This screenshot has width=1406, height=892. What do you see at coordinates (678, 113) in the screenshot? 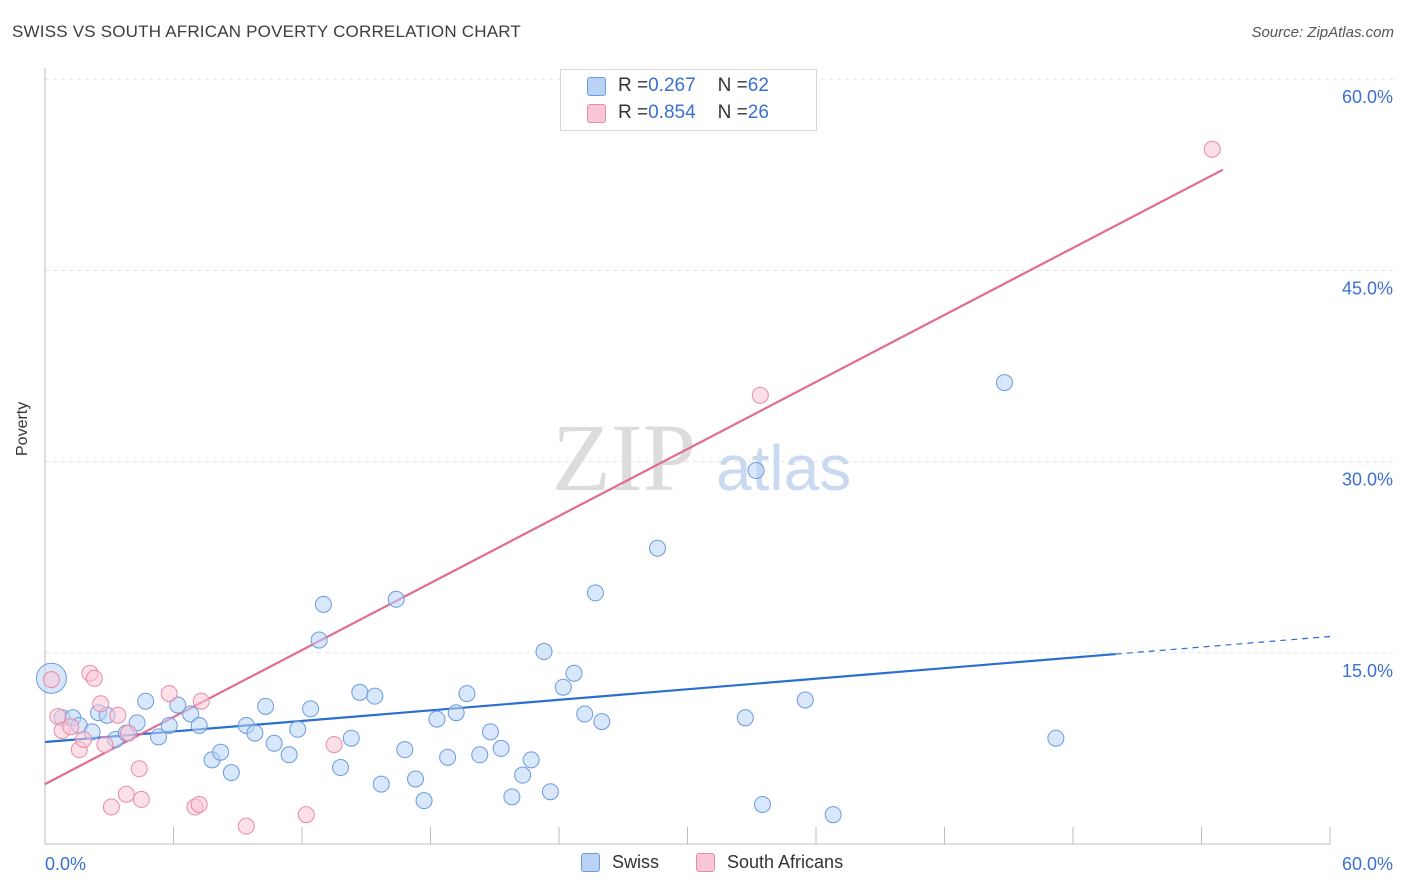
I see `legend-row-south-africans: R = 0.854 N = 26` at bounding box center [678, 113].